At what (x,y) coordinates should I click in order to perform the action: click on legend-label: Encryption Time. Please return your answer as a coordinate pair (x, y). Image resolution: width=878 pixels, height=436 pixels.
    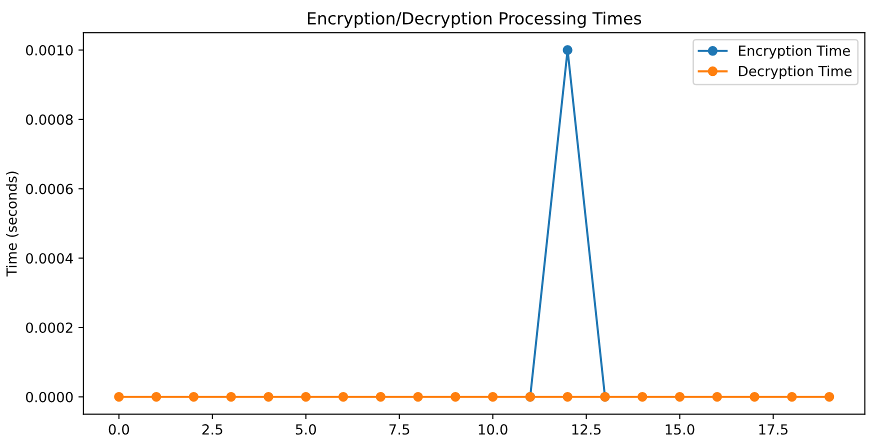
    Looking at the image, I should click on (794, 52).